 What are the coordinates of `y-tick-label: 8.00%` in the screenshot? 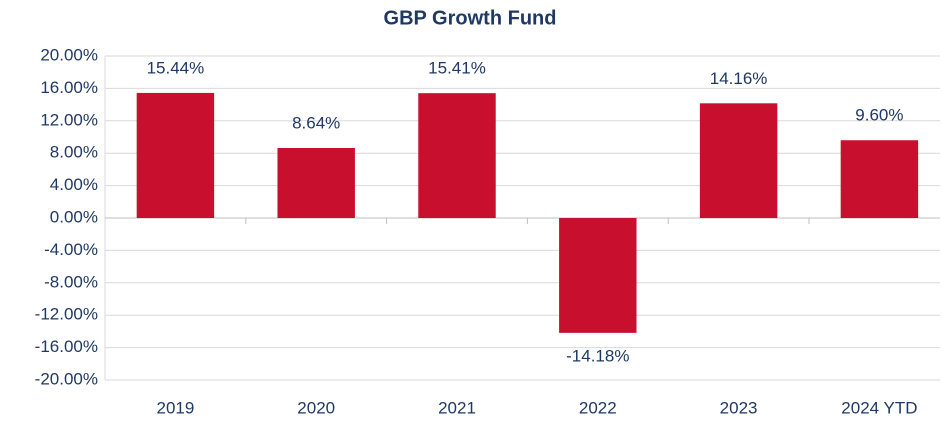 It's located at (74, 152).